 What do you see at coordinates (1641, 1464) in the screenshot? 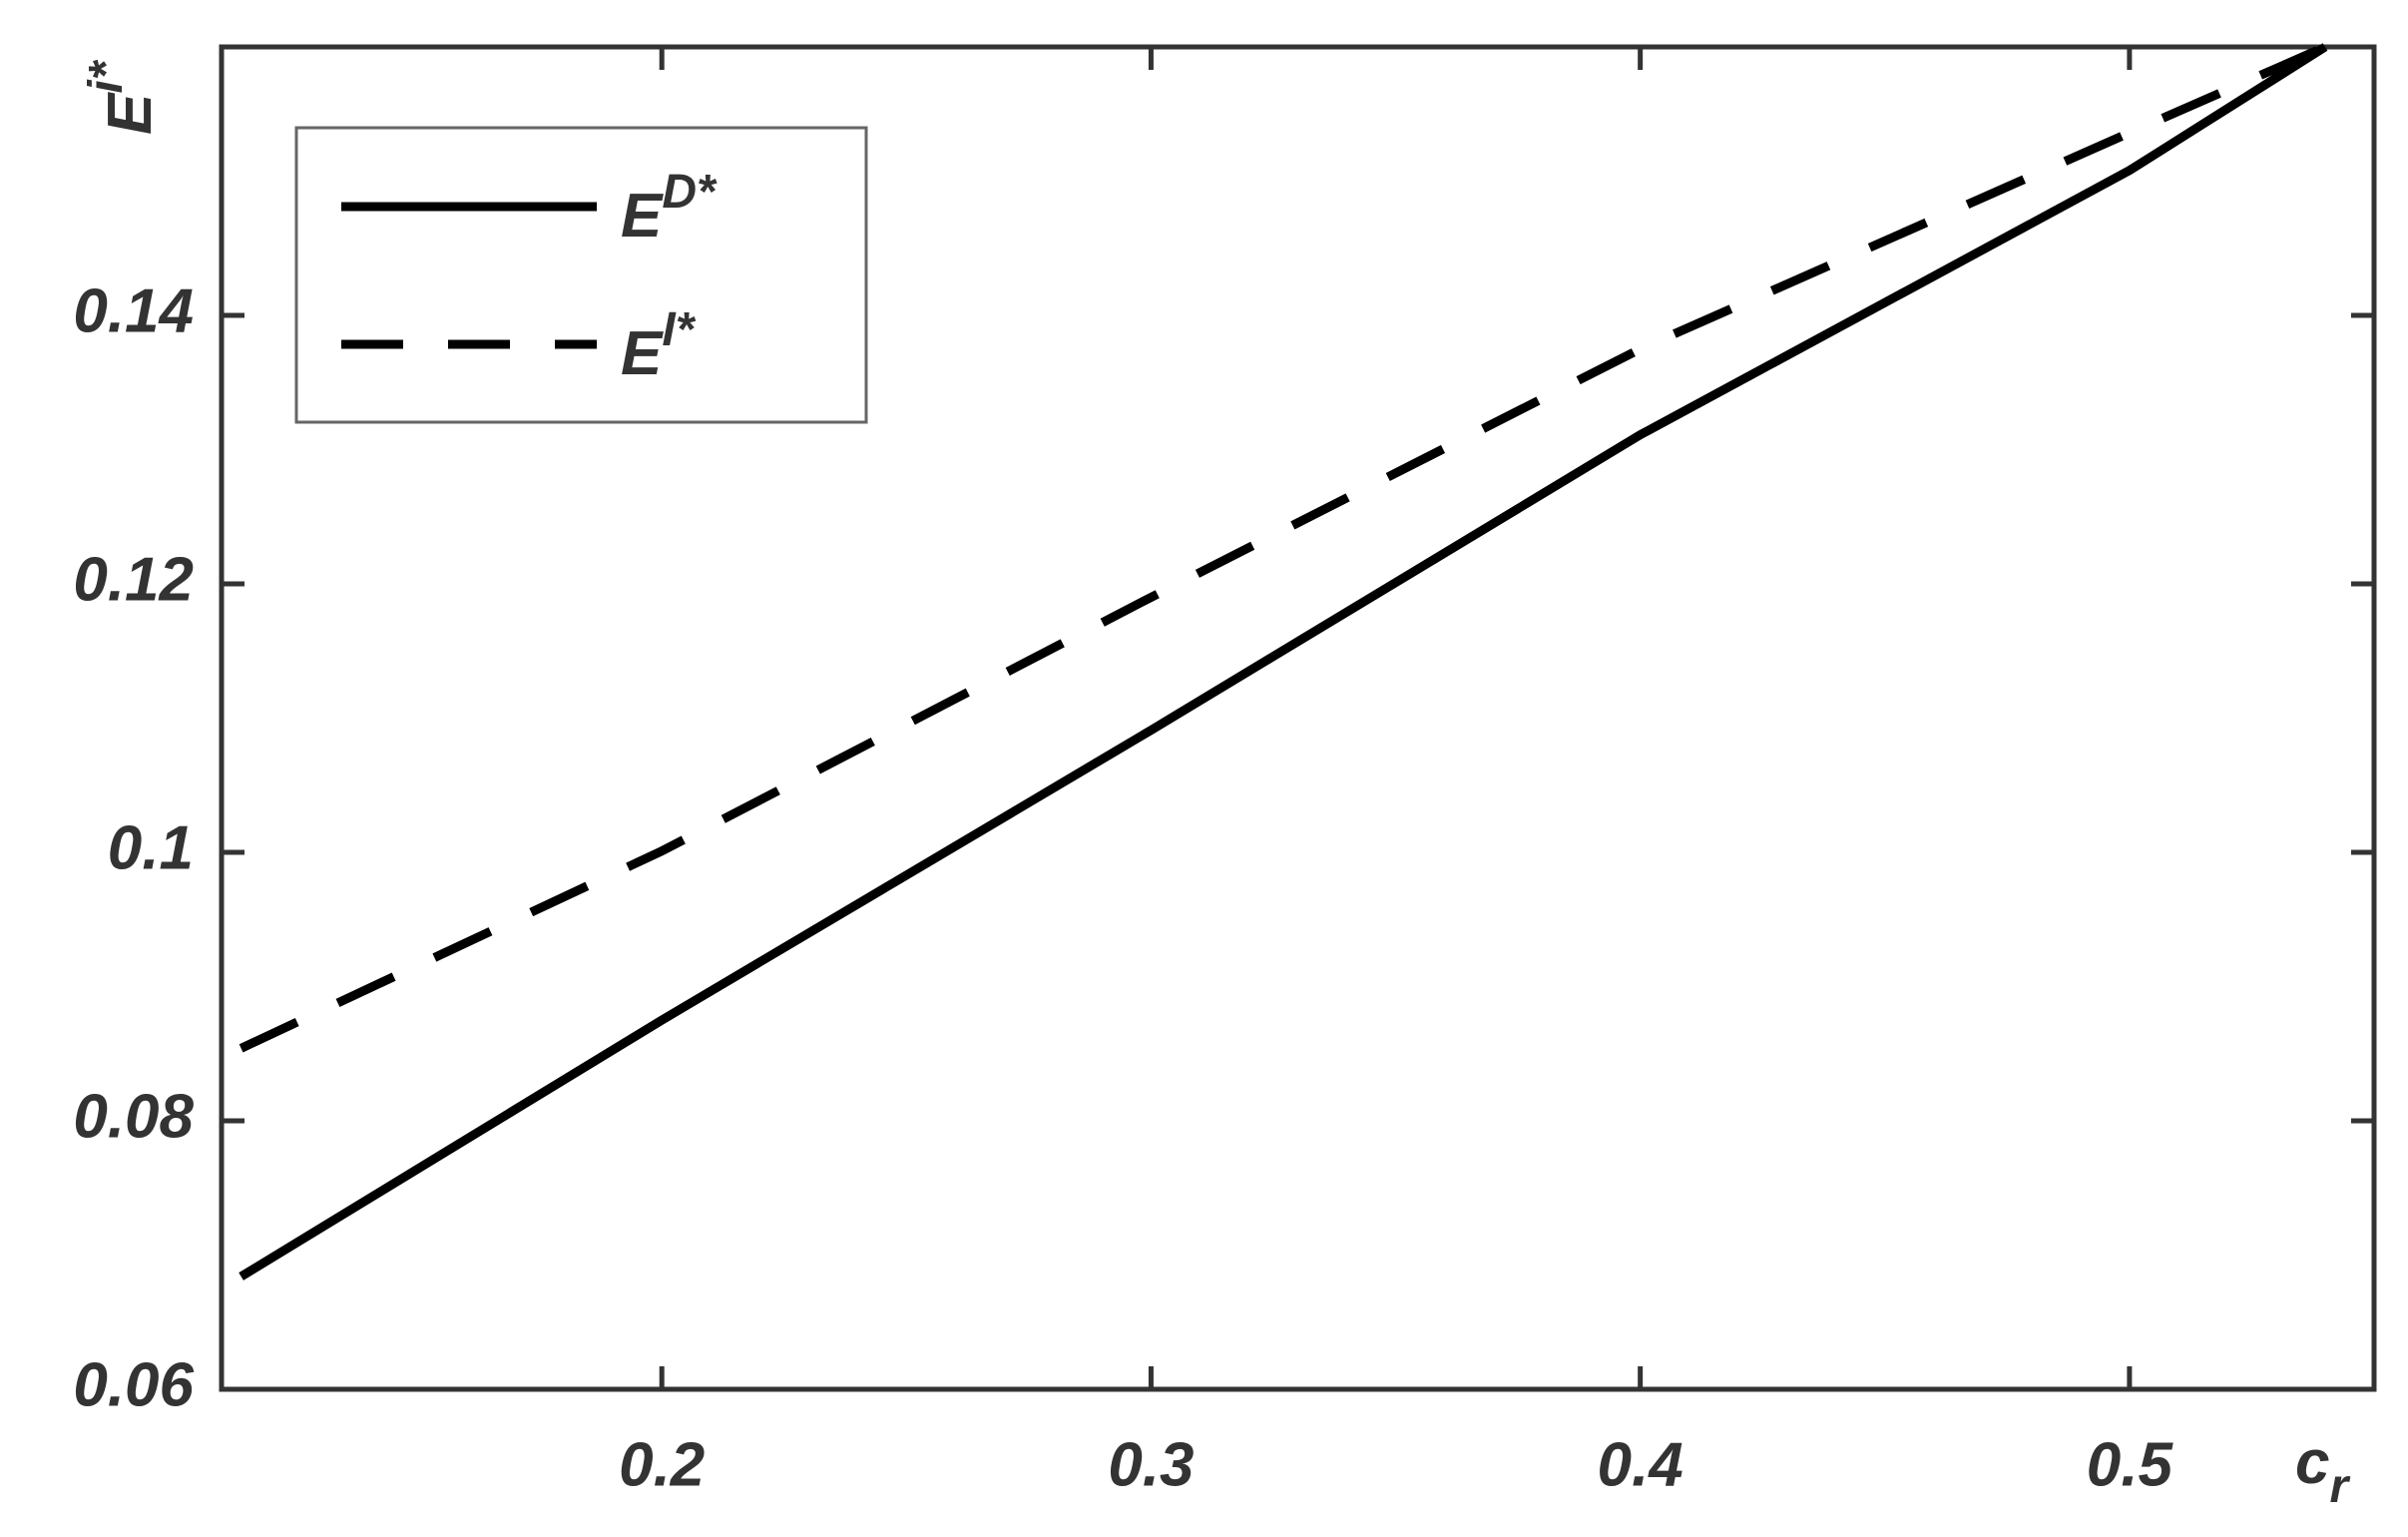
I see `x-tick-label: 0.4` at bounding box center [1641, 1464].